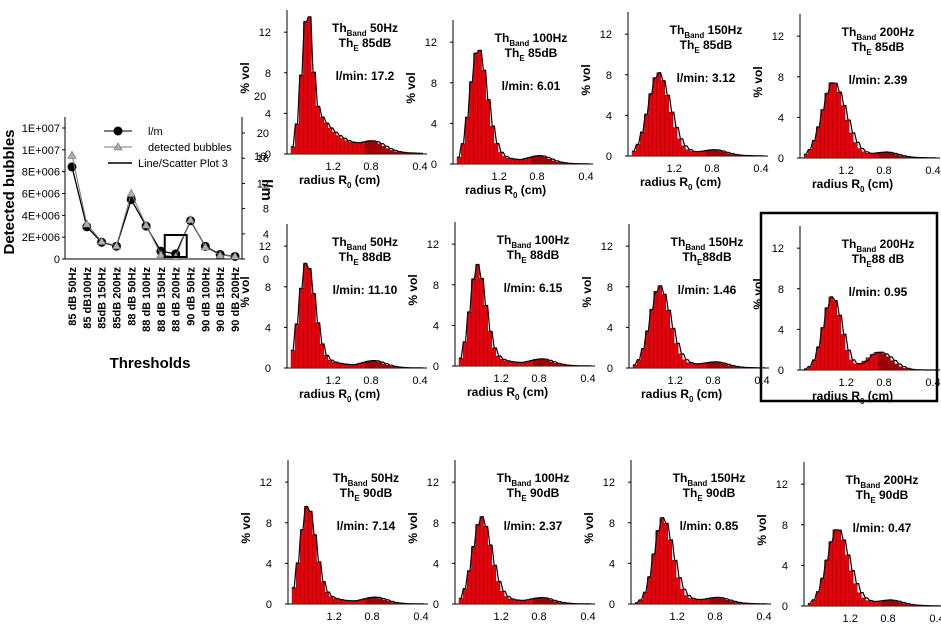 The image size is (941, 625). I want to click on histogram-title-e-value: 88 dB, so click(888, 259).